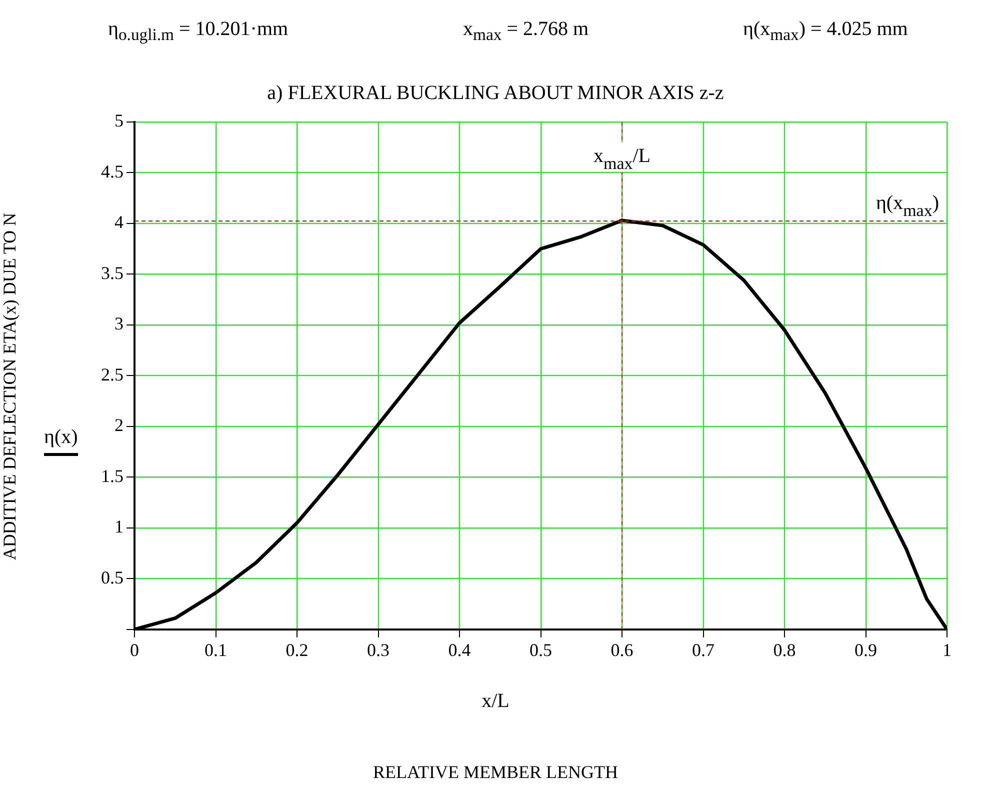 The image size is (991, 801). I want to click on x-tick-label: 0.9, so click(865, 650).